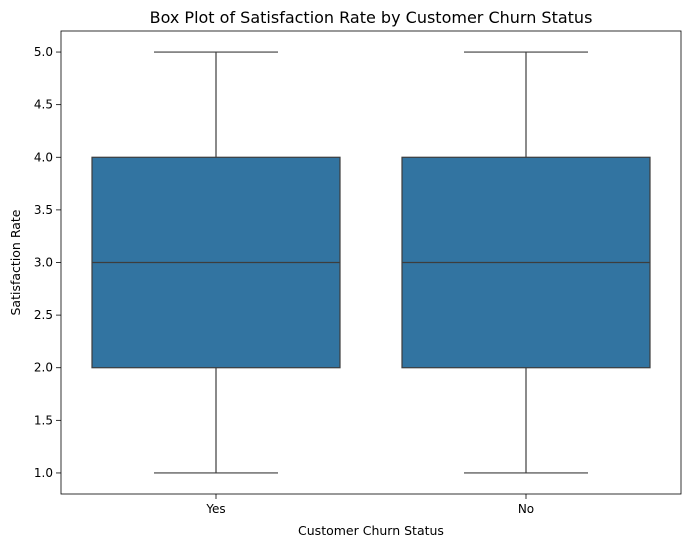 This screenshot has width=691, height=547. I want to click on y-tick-label: 3.5, so click(43, 210).